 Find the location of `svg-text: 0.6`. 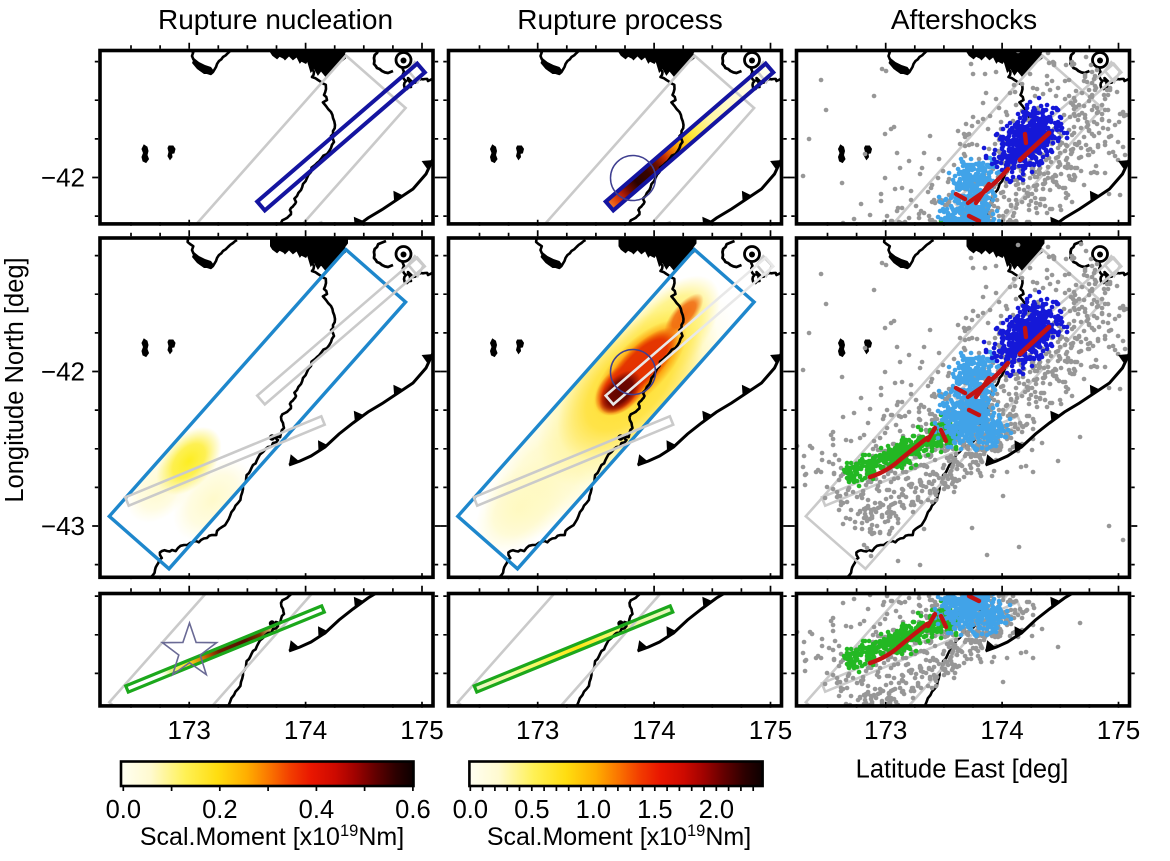

svg-text: 0.6 is located at coordinates (412, 810).